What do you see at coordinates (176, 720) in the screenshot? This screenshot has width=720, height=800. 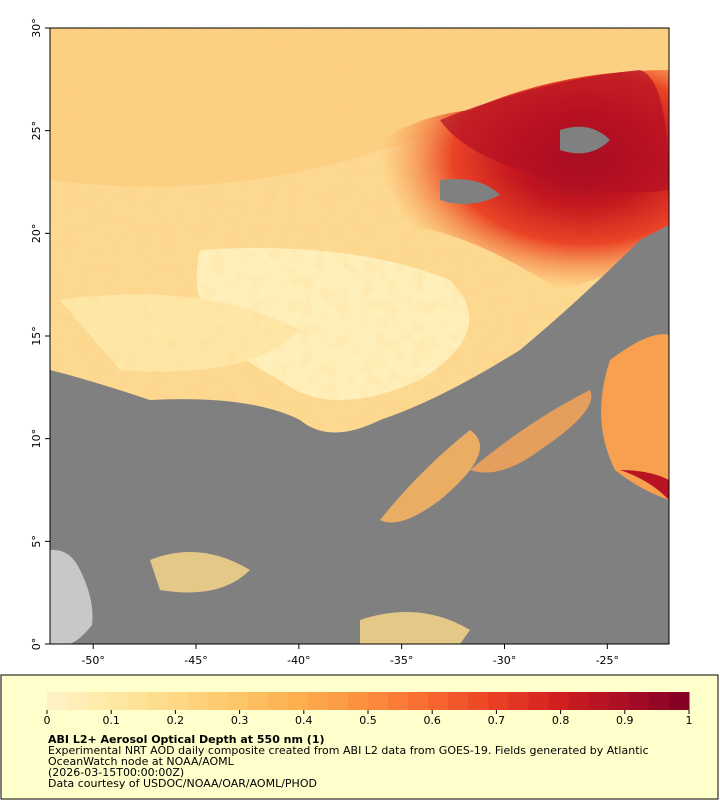 I see `colorbar-tick-label: 0.2` at bounding box center [176, 720].